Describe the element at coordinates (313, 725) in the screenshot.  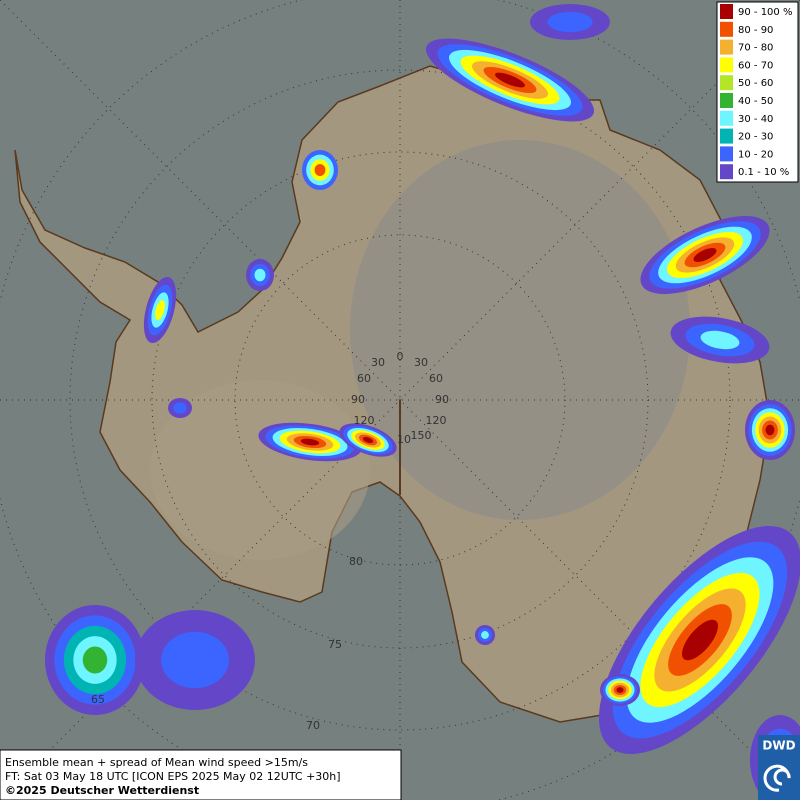
I see `lat-label: 70` at that location.